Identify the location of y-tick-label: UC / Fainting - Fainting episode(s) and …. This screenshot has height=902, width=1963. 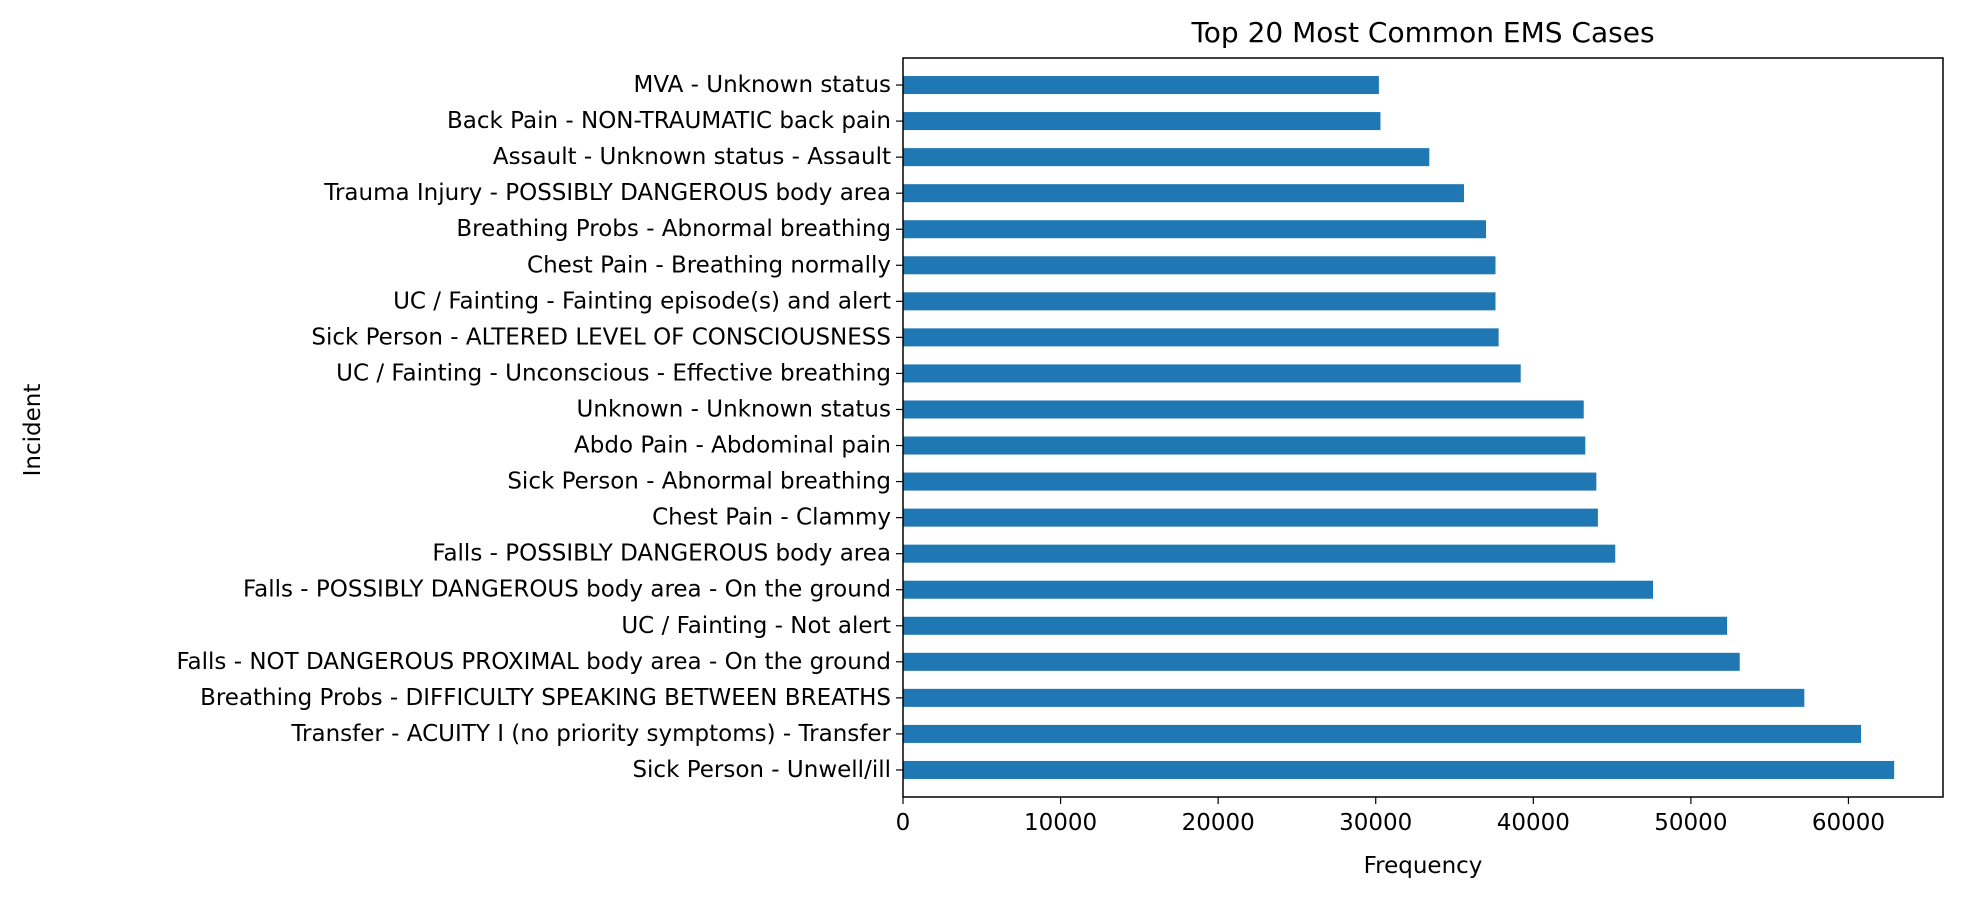
(642, 301).